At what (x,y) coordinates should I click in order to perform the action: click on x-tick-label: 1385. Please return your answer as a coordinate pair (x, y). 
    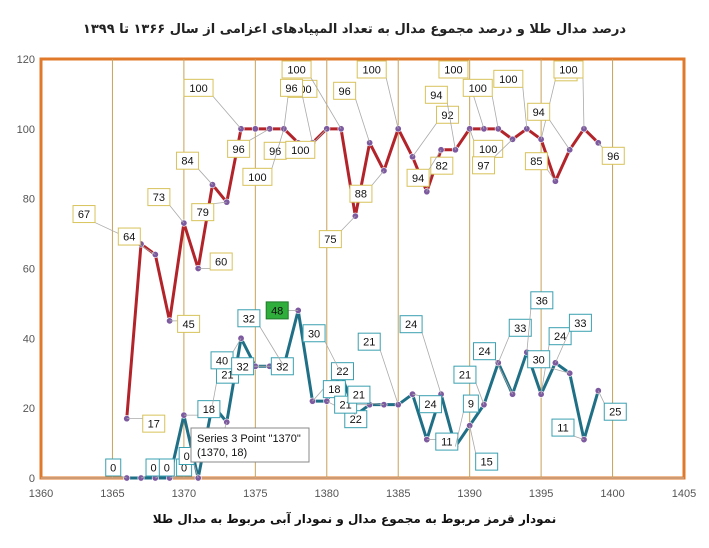
    Looking at the image, I should click on (398, 494).